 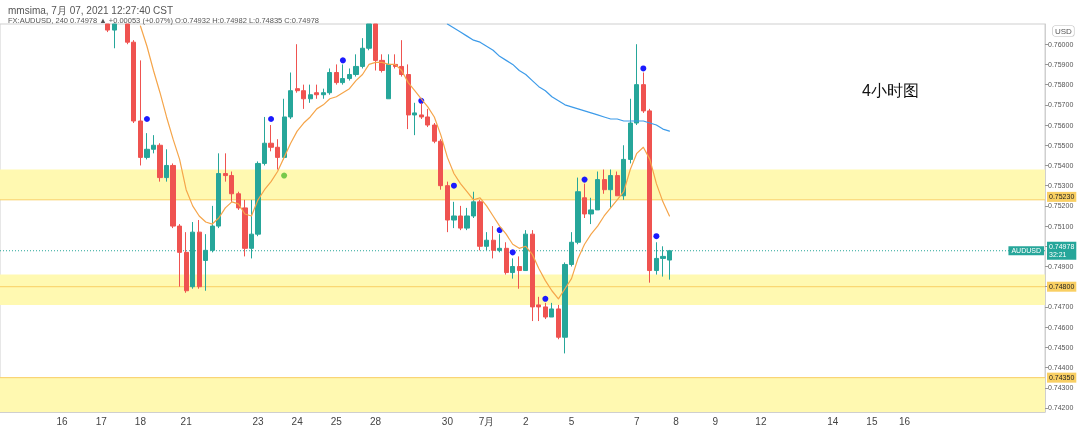 What do you see at coordinates (297, 421) in the screenshot?
I see `x-tick-label: 24` at bounding box center [297, 421].